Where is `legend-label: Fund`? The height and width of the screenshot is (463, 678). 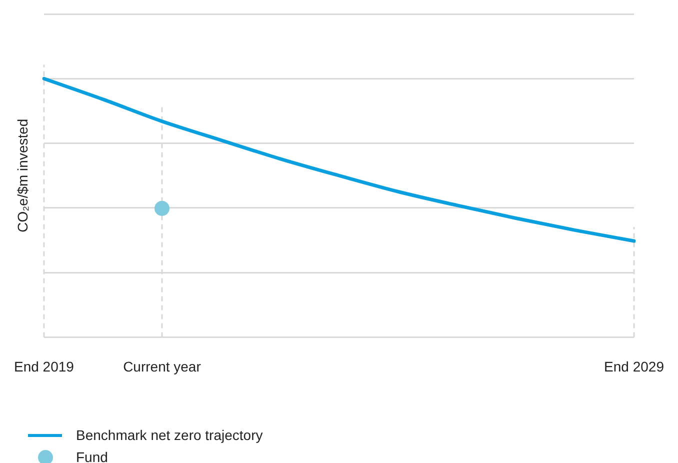 legend-label: Fund is located at coordinates (92, 456).